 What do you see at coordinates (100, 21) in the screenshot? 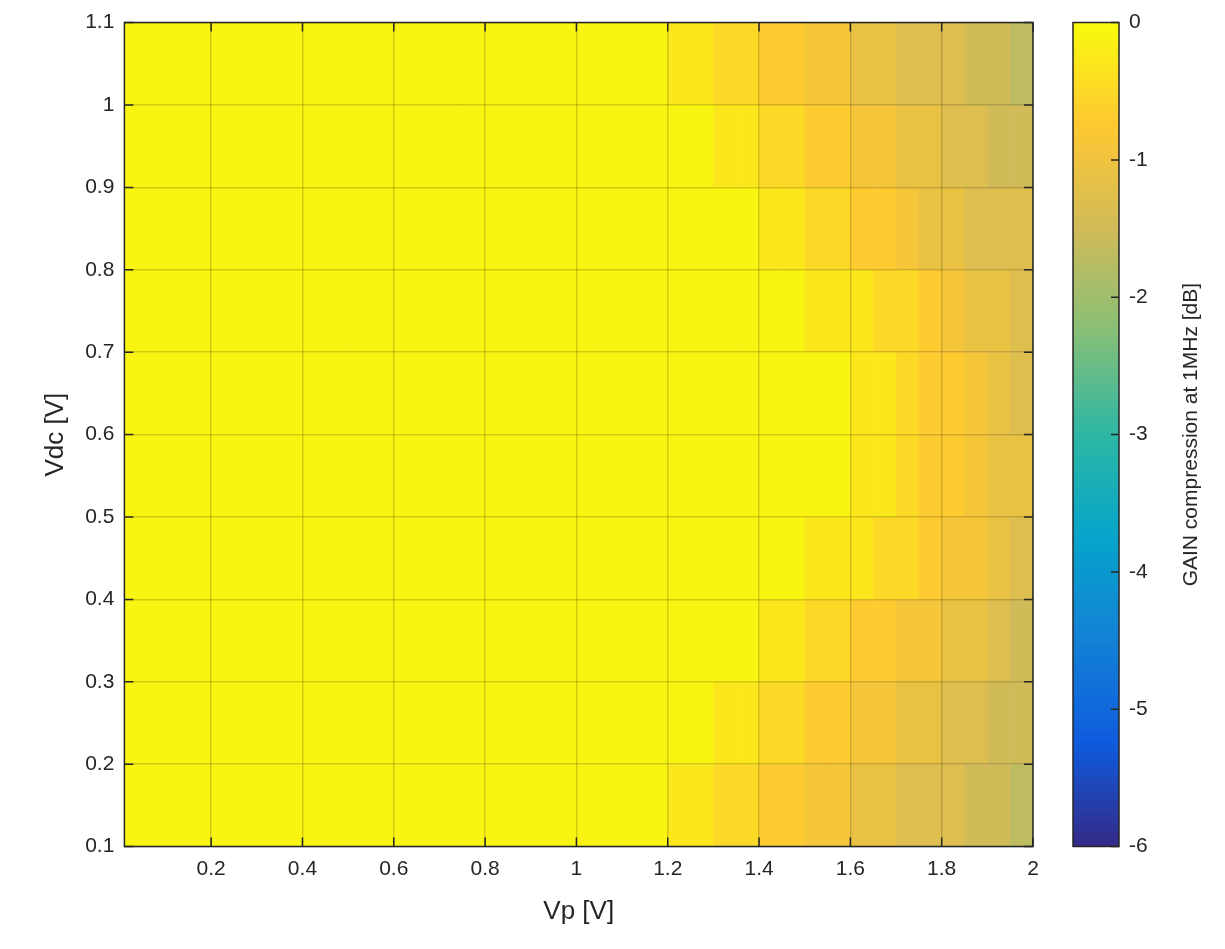
I see `y-tick-label: 1.1` at bounding box center [100, 21].